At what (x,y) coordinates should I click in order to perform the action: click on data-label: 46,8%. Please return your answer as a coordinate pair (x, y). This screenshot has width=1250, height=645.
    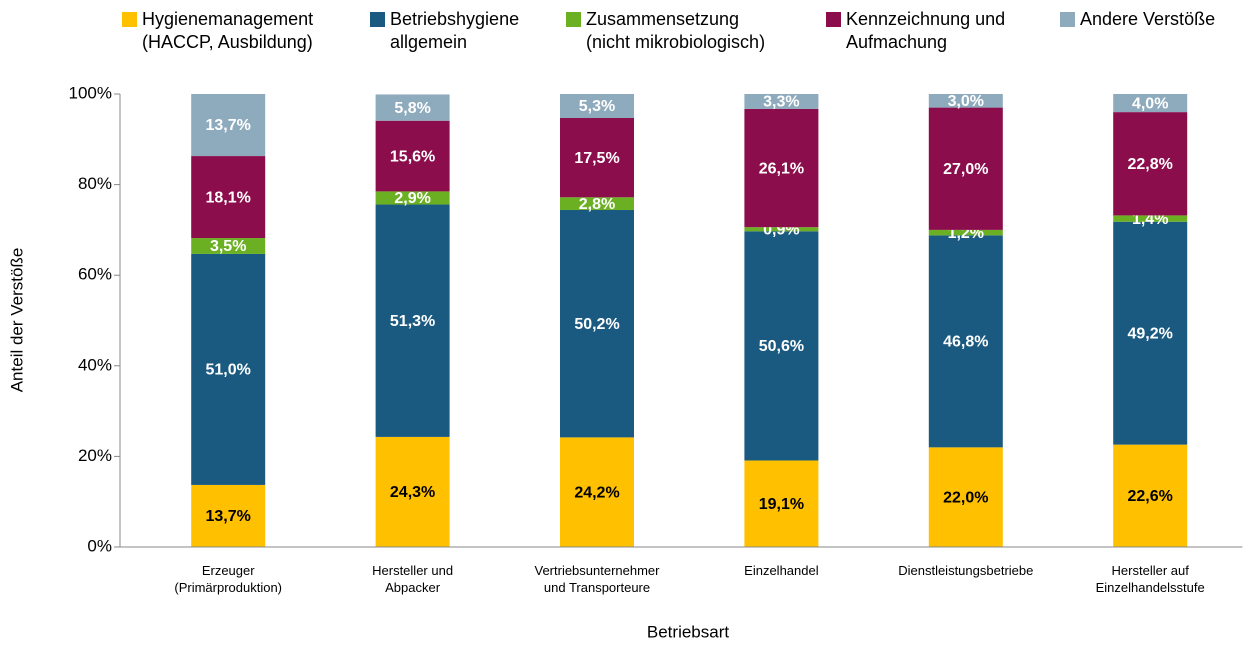
    Looking at the image, I should click on (965, 342).